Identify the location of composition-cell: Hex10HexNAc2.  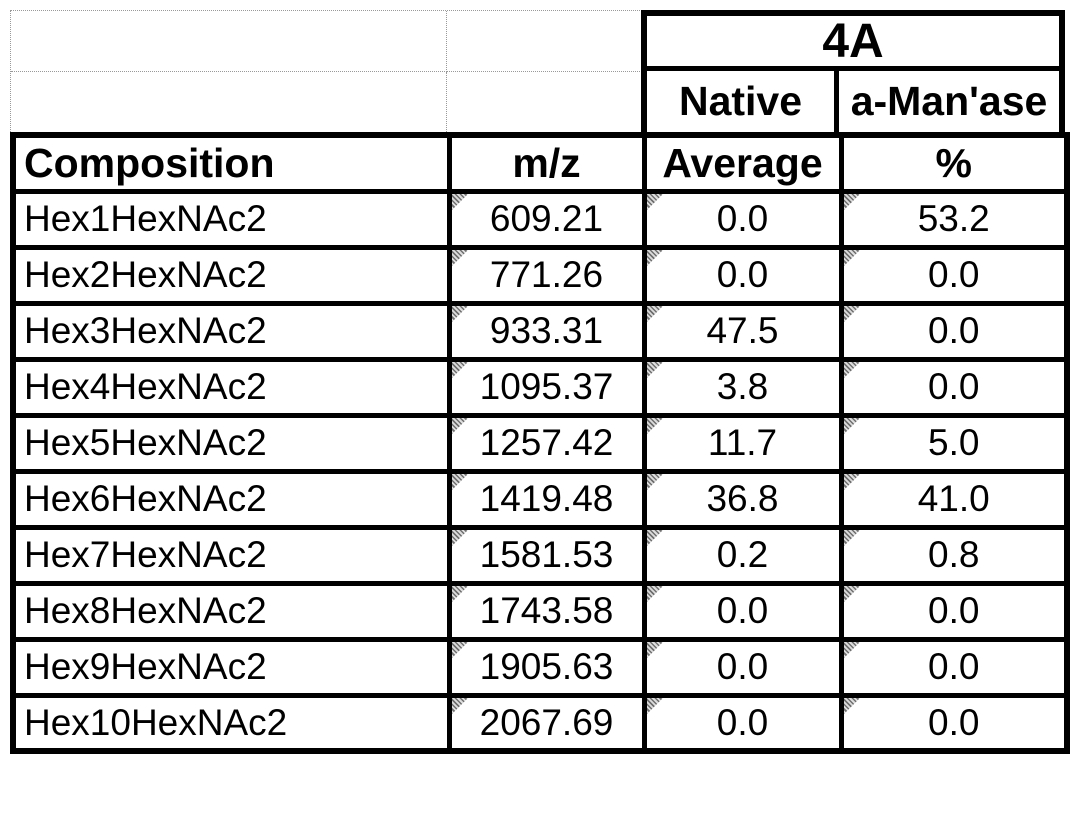
(231, 723).